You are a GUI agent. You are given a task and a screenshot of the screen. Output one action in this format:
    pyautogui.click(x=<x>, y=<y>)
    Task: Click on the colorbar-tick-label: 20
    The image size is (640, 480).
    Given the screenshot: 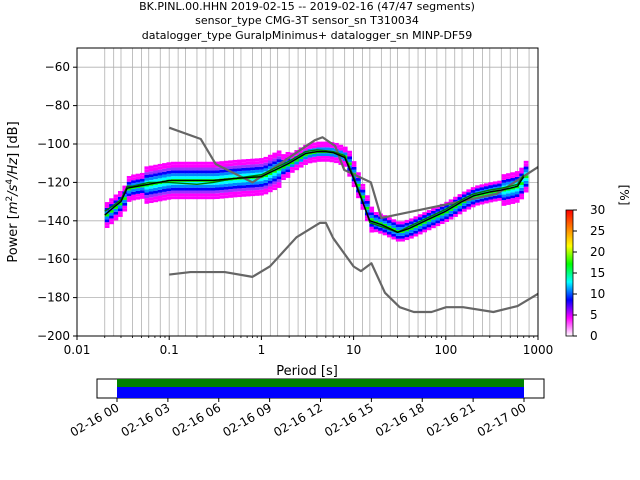 What is the action you would take?
    pyautogui.click(x=597, y=252)
    